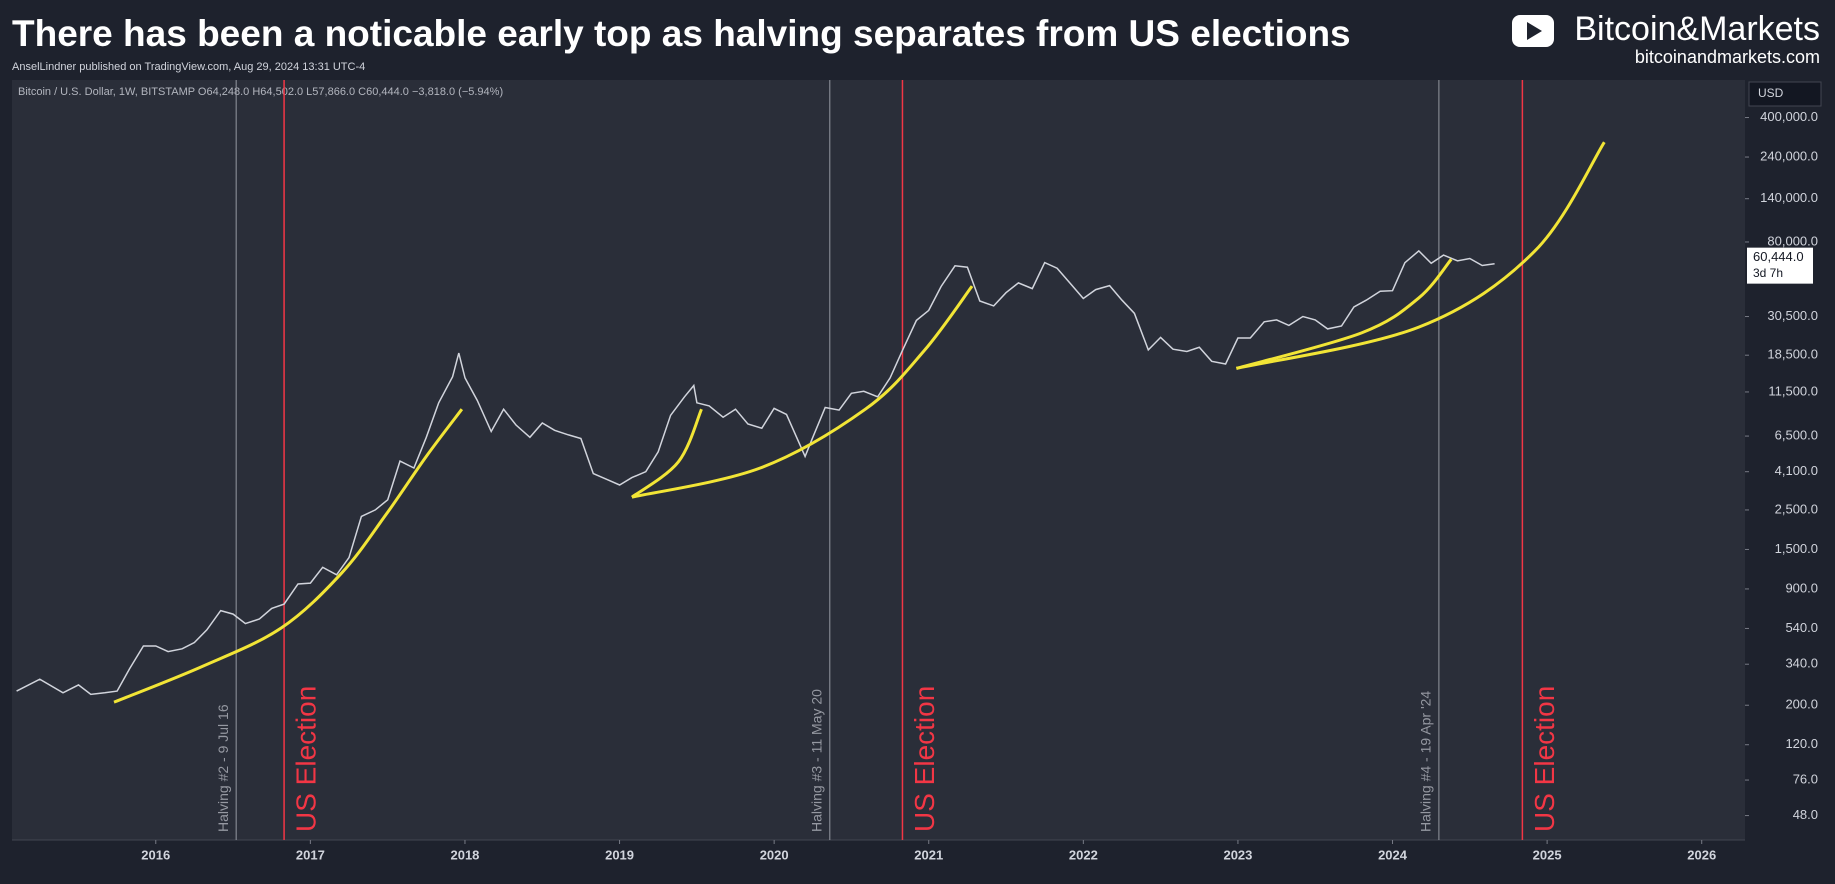 Image resolution: width=1835 pixels, height=884 pixels. I want to click on currency: USD, so click(1771, 93).